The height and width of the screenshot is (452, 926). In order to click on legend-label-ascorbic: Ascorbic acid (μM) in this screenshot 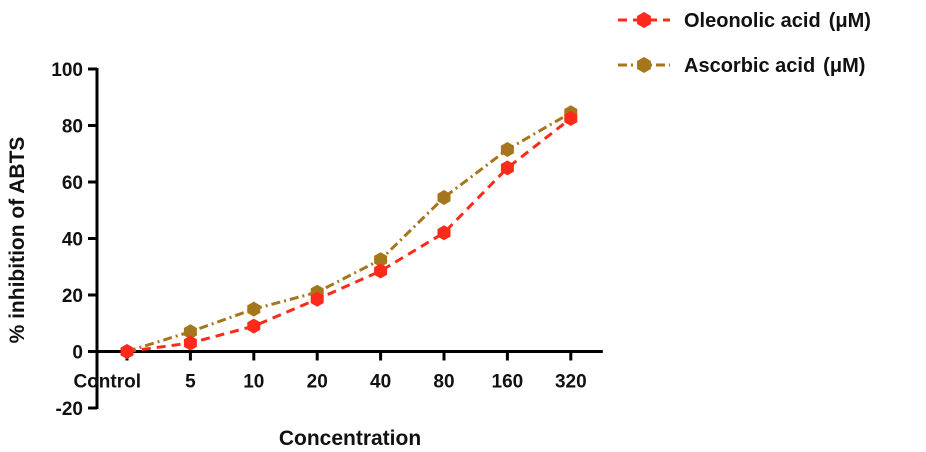, I will do `click(774, 66)`.